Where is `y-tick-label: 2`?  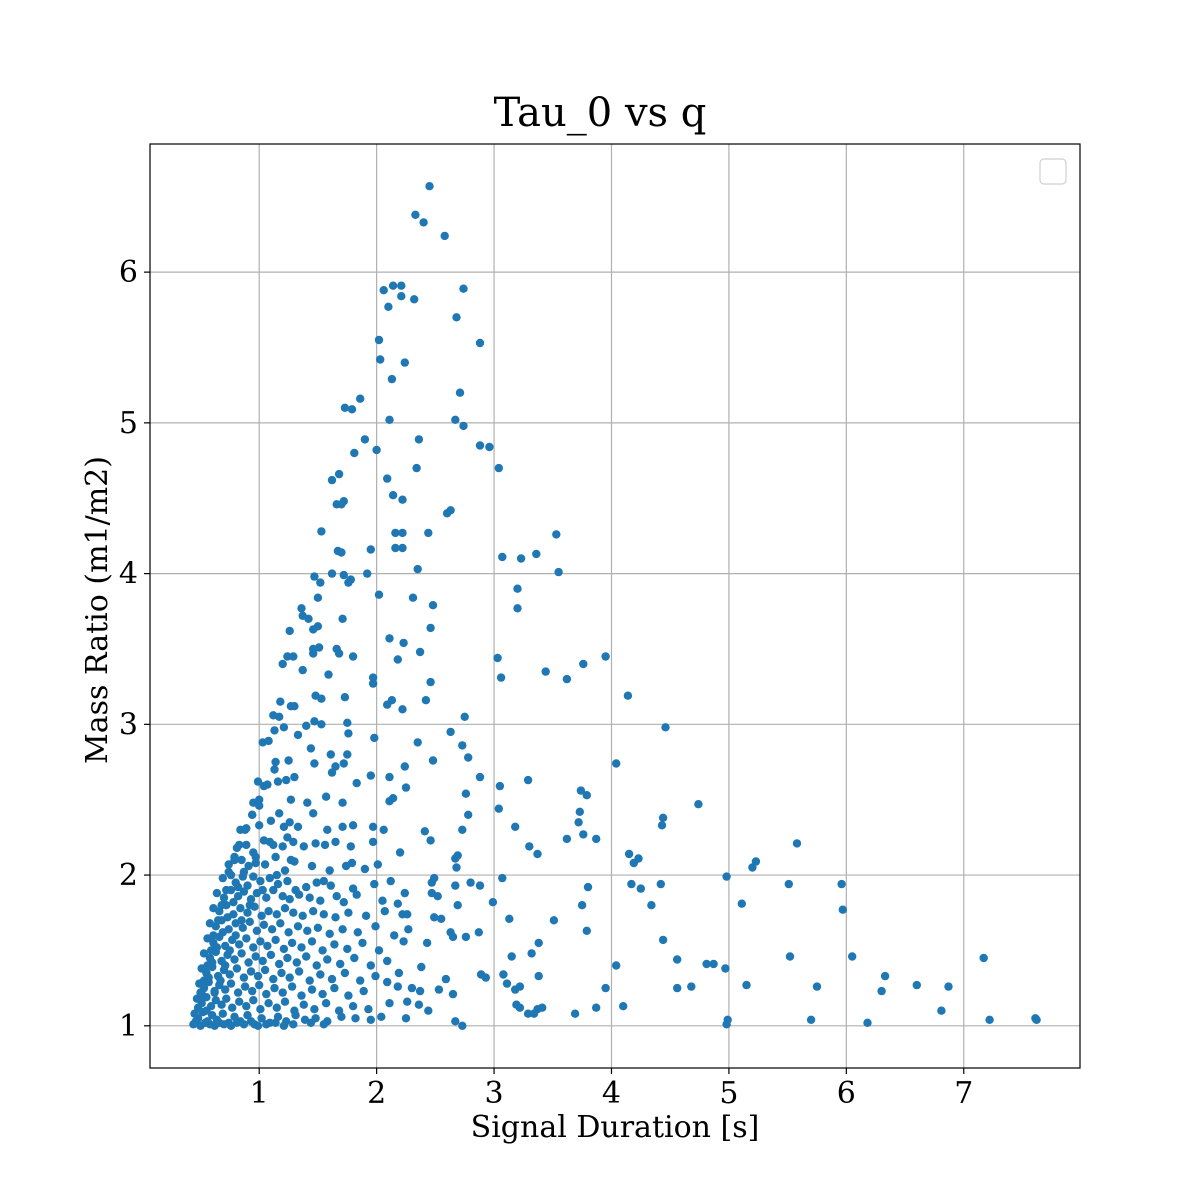
y-tick-label: 2 is located at coordinates (128, 875).